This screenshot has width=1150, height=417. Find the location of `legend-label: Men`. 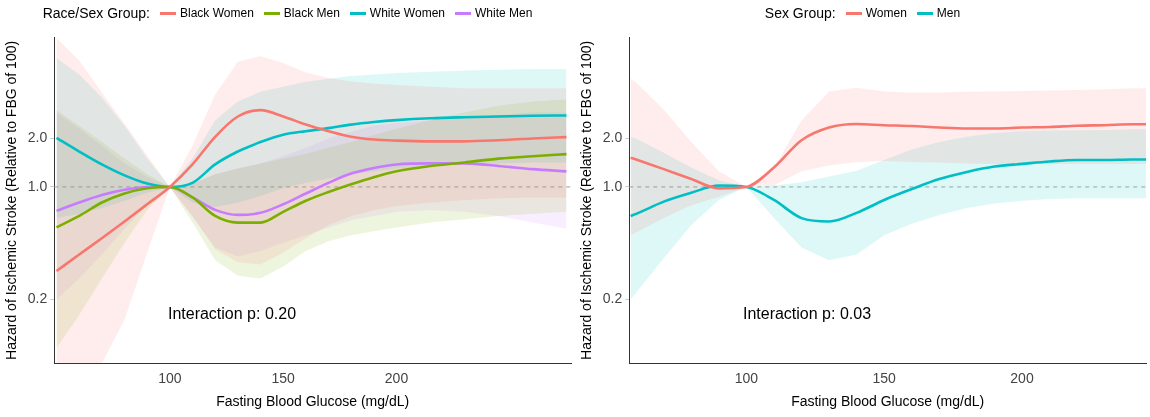

legend-label: Men is located at coordinates (948, 13).